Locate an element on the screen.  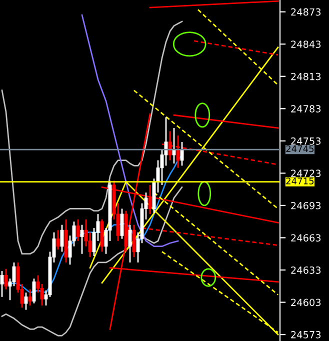
y-tick-label: 24753 is located at coordinates (306, 141).